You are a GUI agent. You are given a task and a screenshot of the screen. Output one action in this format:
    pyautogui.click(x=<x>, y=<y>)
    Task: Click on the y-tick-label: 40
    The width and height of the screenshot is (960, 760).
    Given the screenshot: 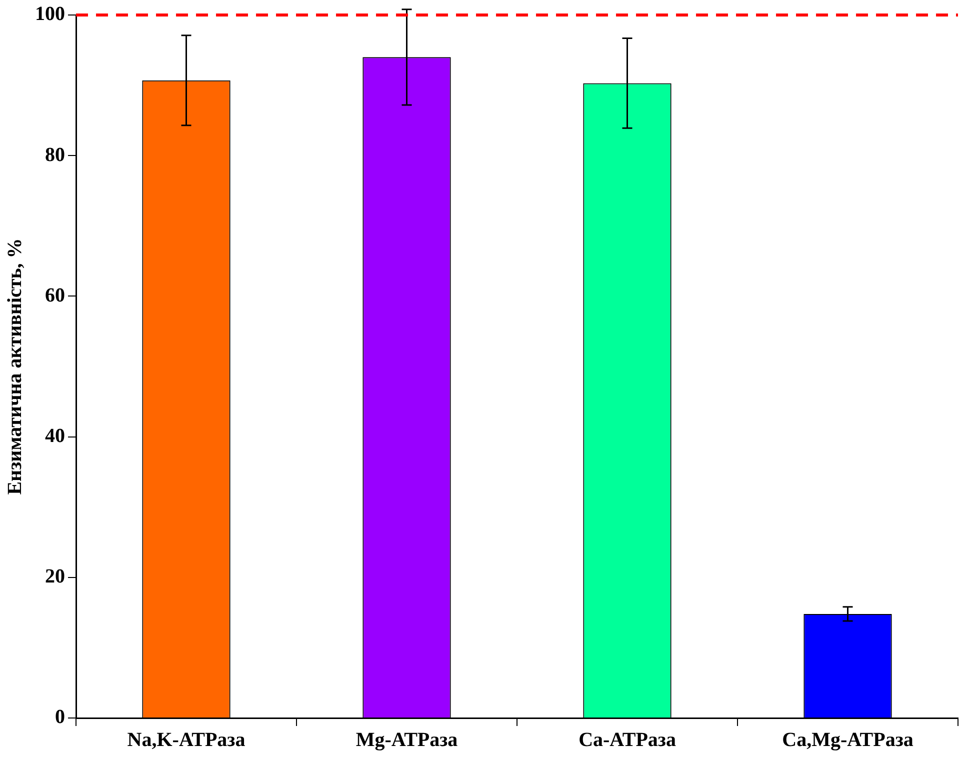 What is the action you would take?
    pyautogui.click(x=55, y=435)
    